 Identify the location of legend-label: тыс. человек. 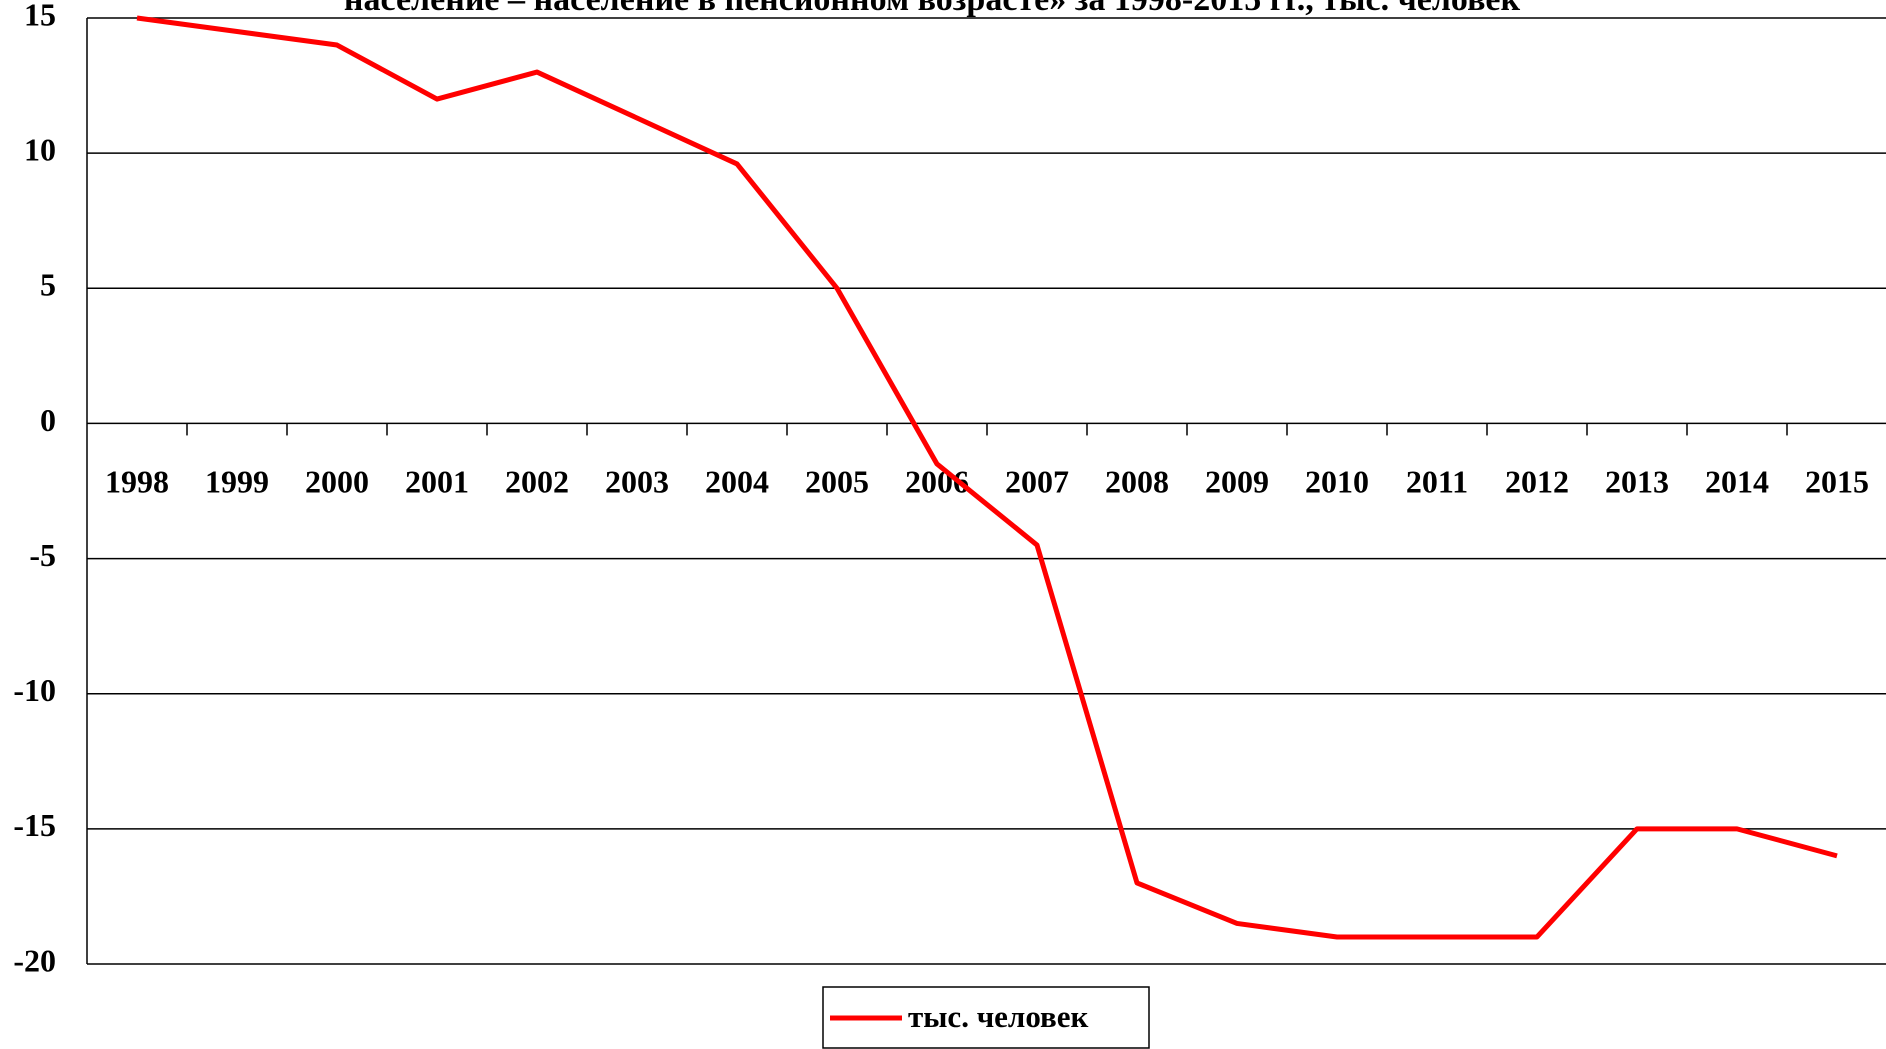
(998, 1016).